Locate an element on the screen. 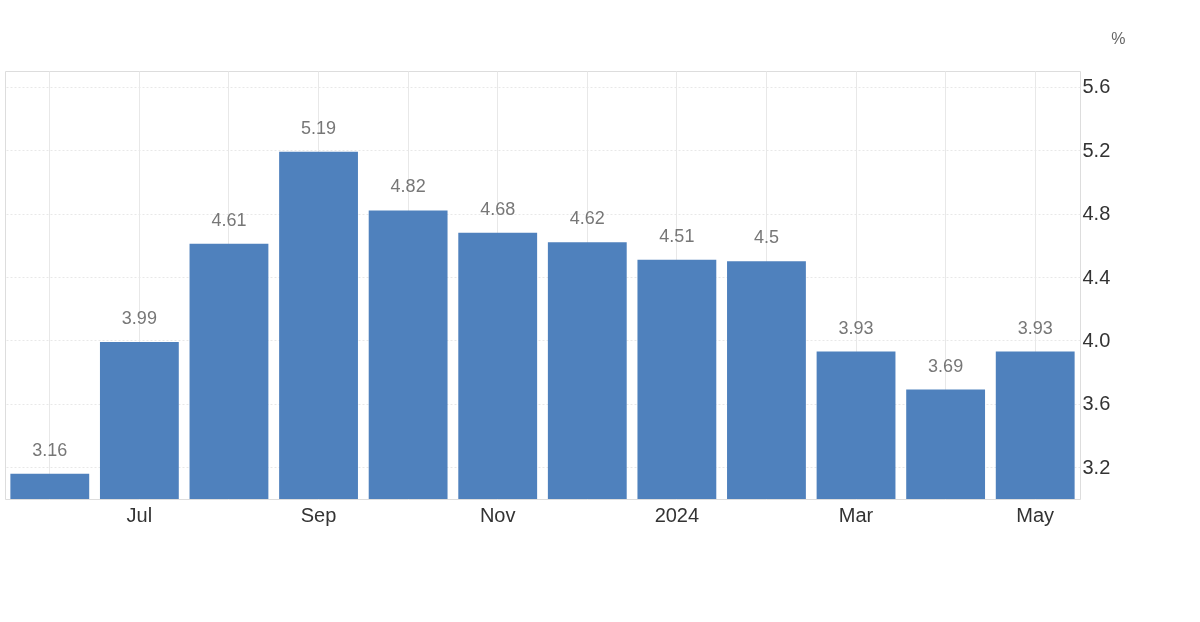 The image size is (1200, 622). data-label: 3.16 is located at coordinates (50, 449).